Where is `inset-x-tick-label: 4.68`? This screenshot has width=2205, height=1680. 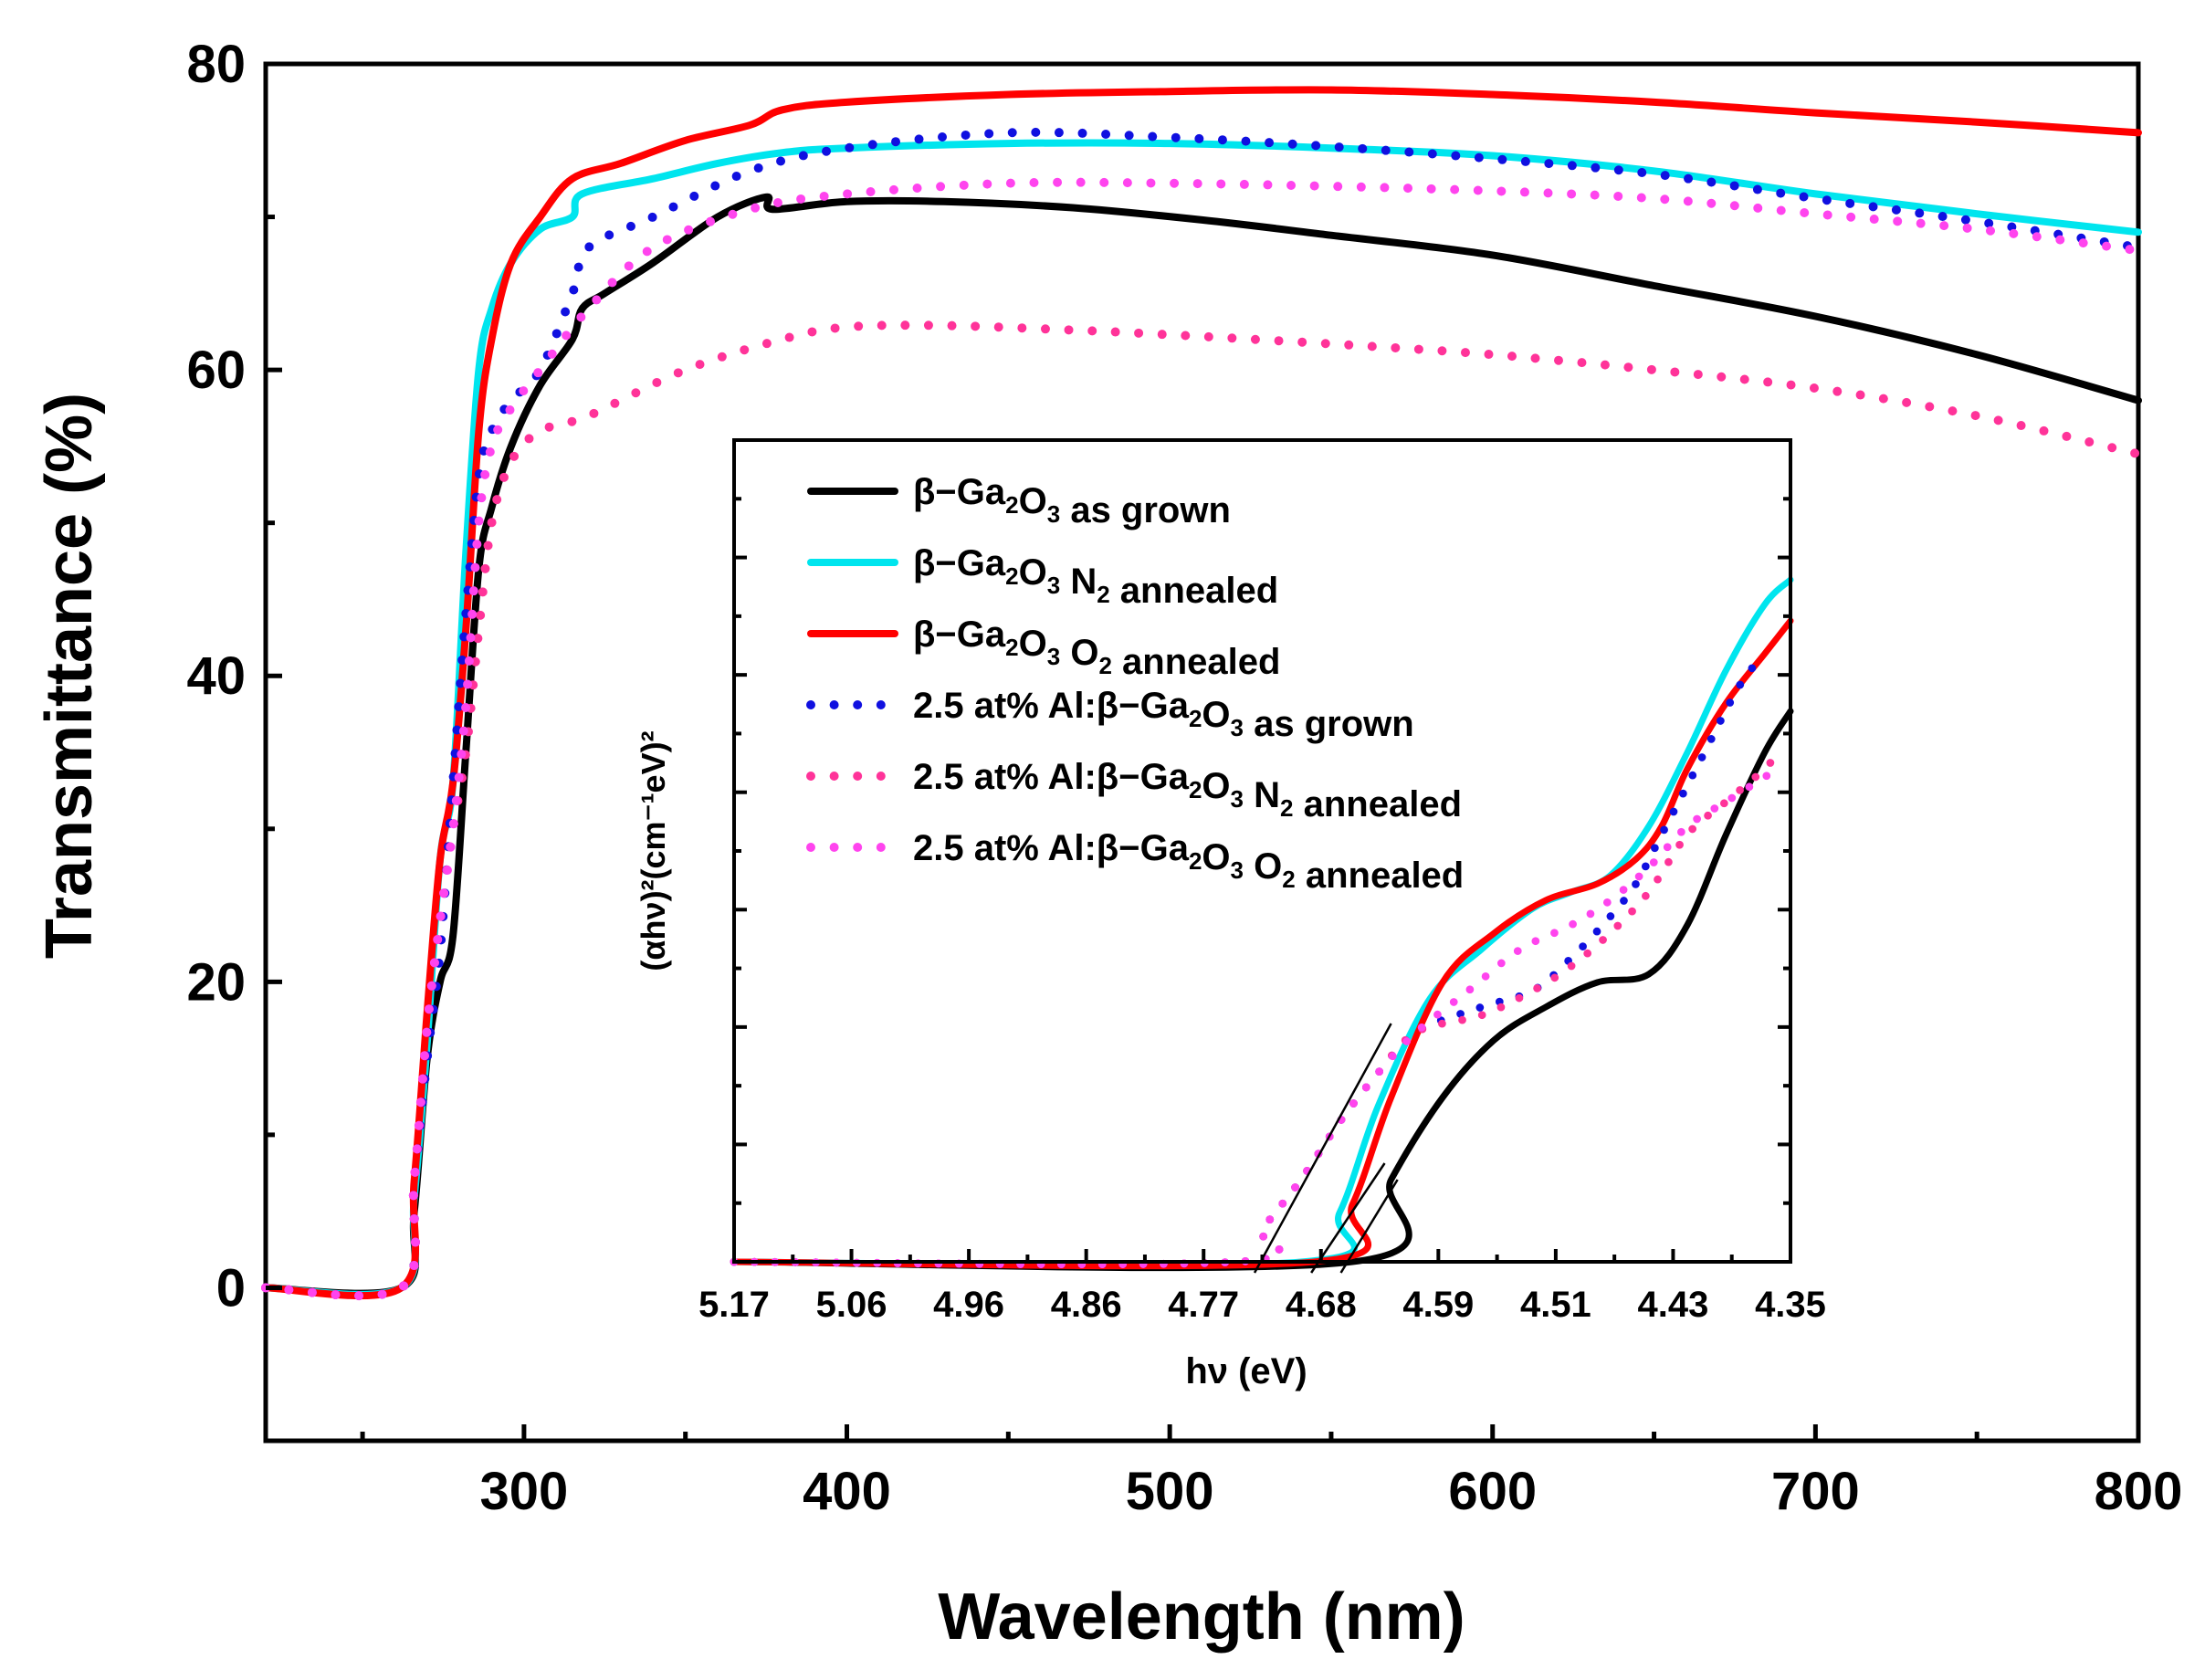 inset-x-tick-label: 4.68 is located at coordinates (1321, 1305).